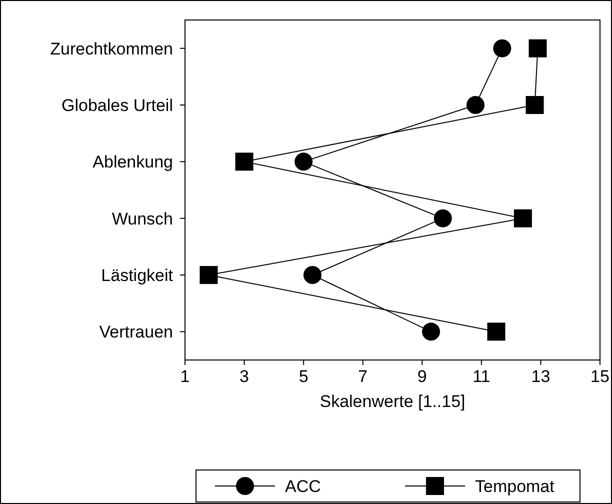 The image size is (612, 504). Describe the element at coordinates (136, 332) in the screenshot. I see `y-tick-label: Vertrauen` at that location.